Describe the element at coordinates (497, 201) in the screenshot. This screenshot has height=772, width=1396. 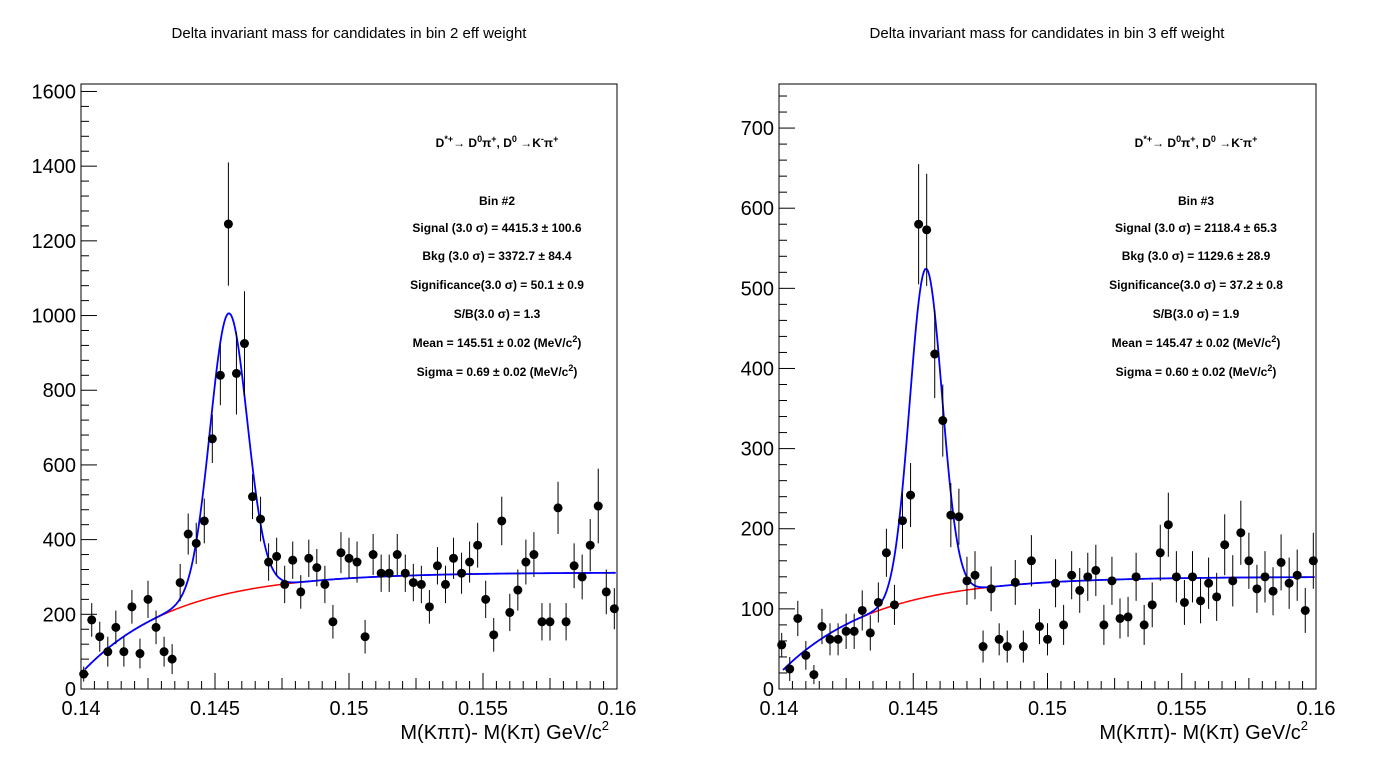
I see `stats-line: Bin #2` at that location.